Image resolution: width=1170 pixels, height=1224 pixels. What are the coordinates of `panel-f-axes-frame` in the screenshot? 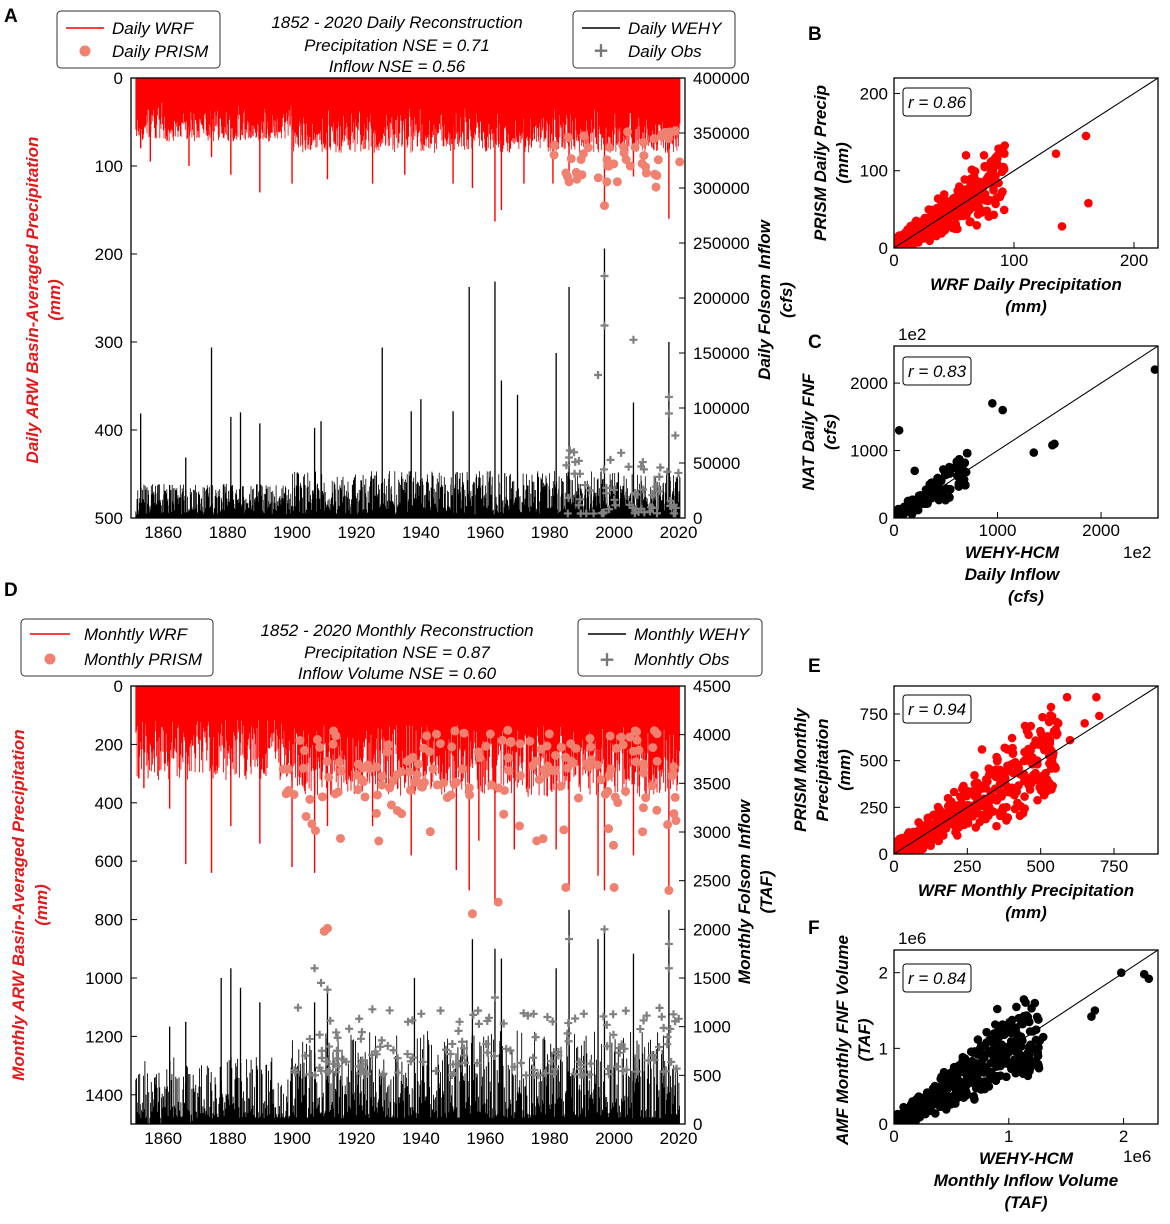 It's located at (1026, 1037).